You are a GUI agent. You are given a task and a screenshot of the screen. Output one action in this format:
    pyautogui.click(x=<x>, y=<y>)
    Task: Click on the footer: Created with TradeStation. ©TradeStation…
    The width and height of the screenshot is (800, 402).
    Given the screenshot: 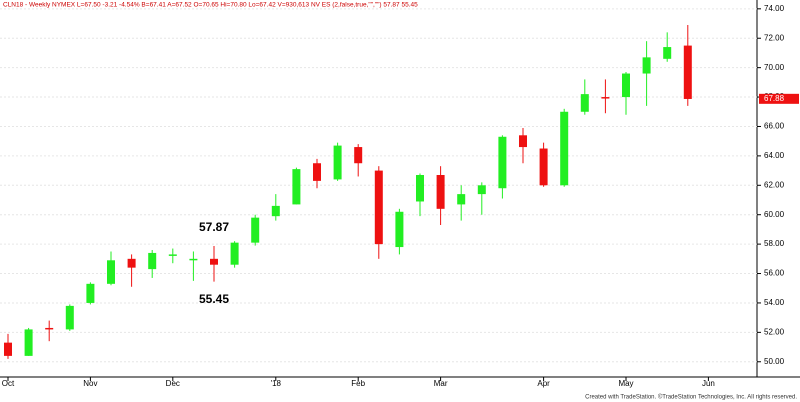 What is the action you would take?
    pyautogui.click(x=691, y=397)
    